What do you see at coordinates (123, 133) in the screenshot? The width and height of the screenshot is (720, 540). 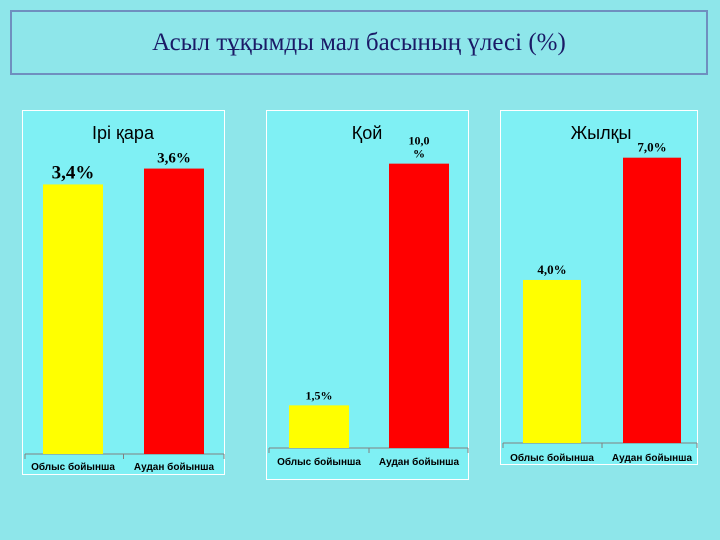 I see `chart-title: Ірі қара` at bounding box center [123, 133].